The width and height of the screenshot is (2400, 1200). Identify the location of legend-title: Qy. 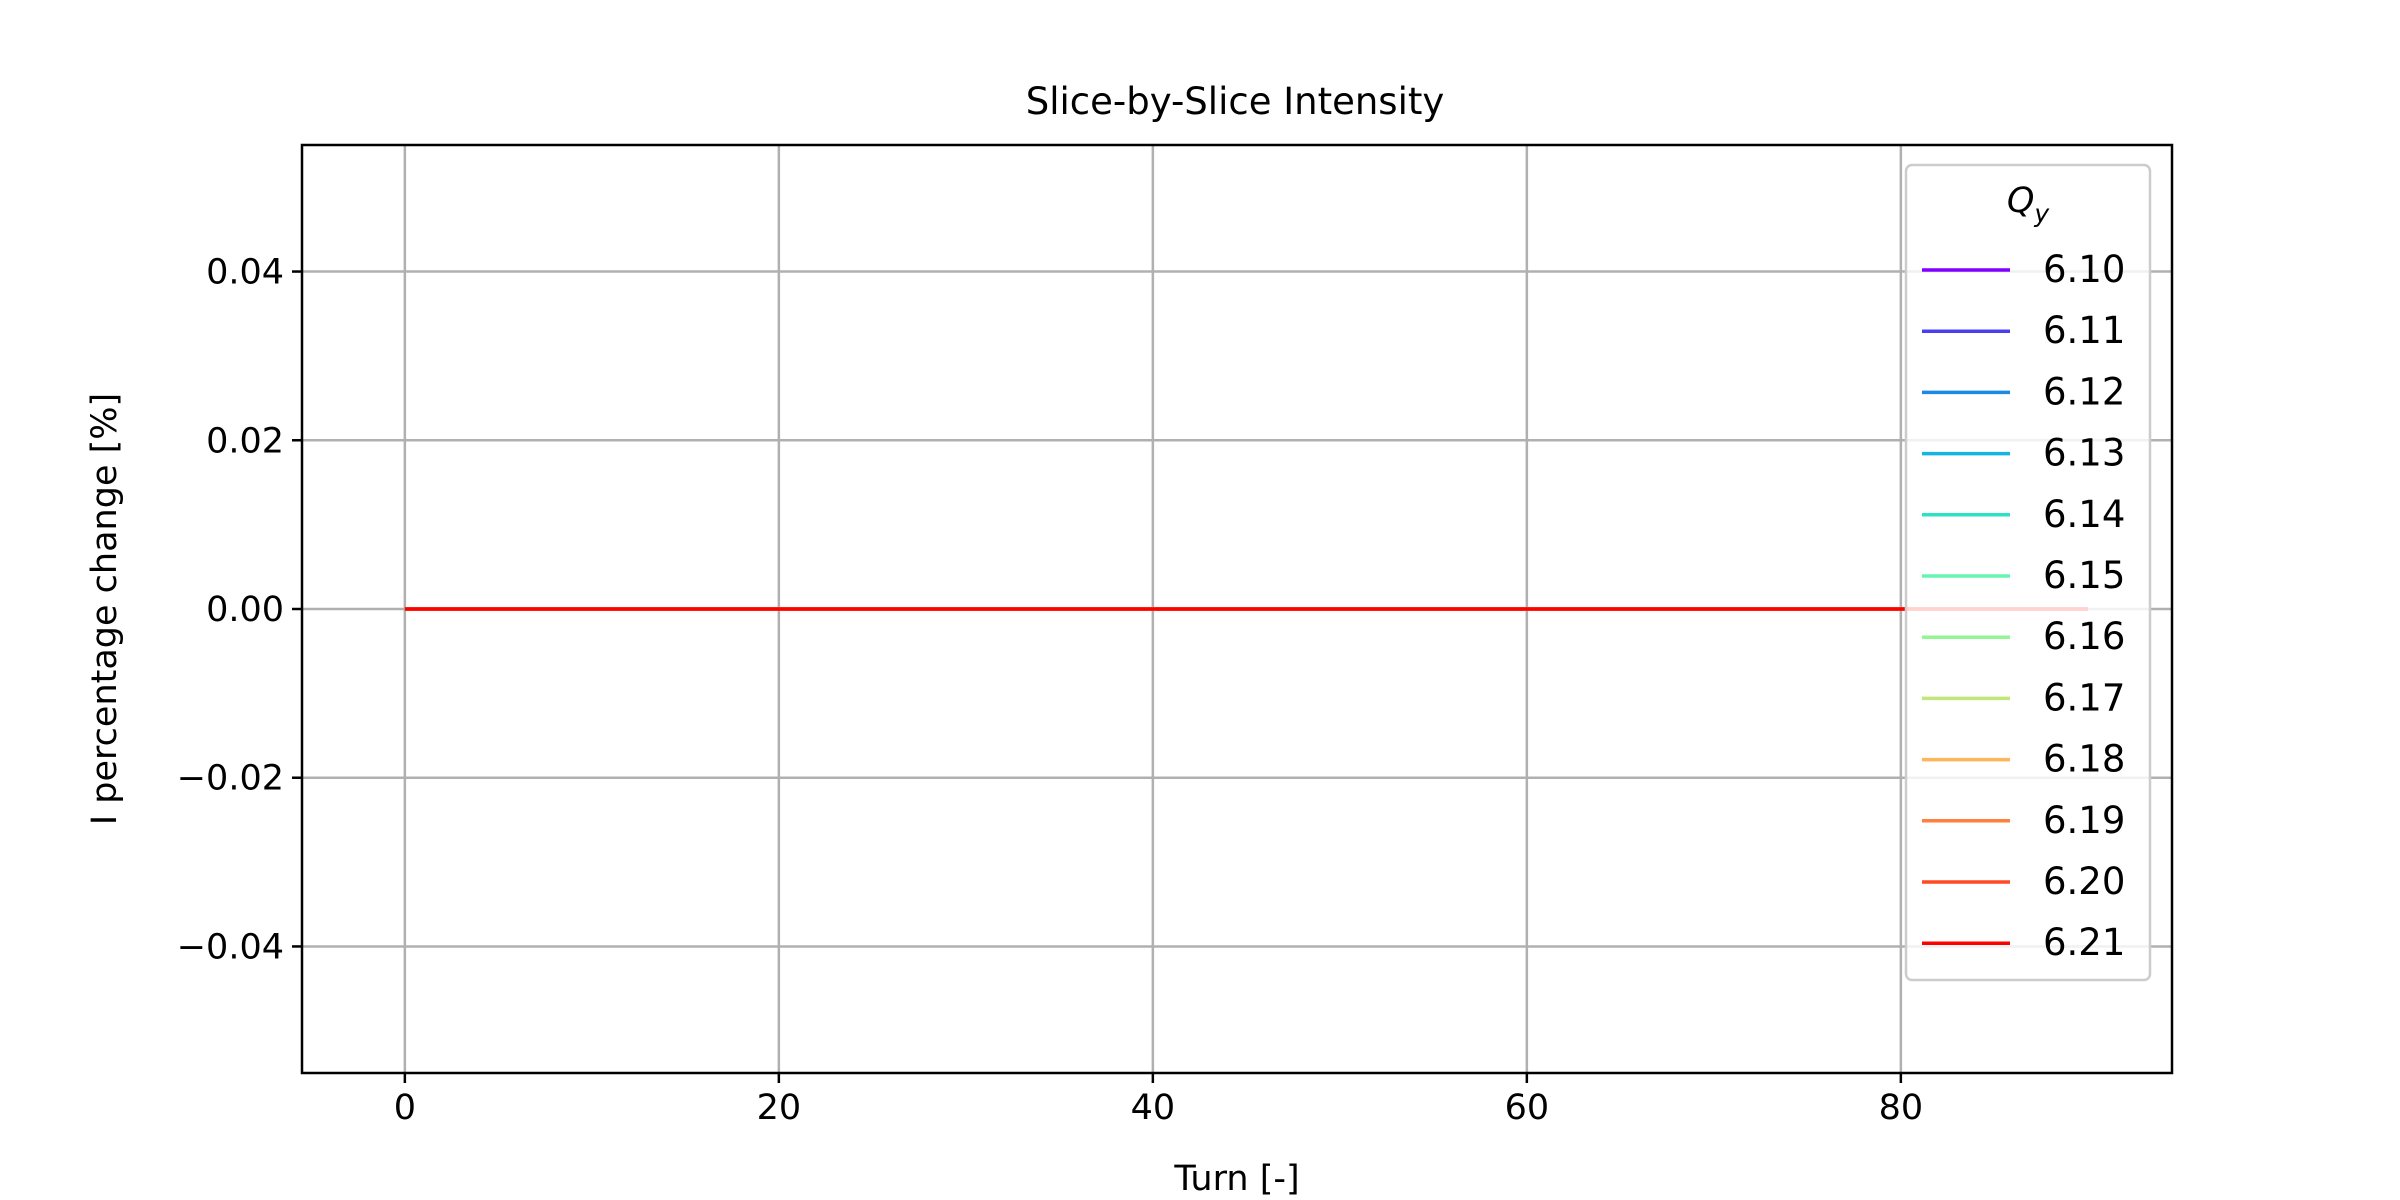
(2029, 204).